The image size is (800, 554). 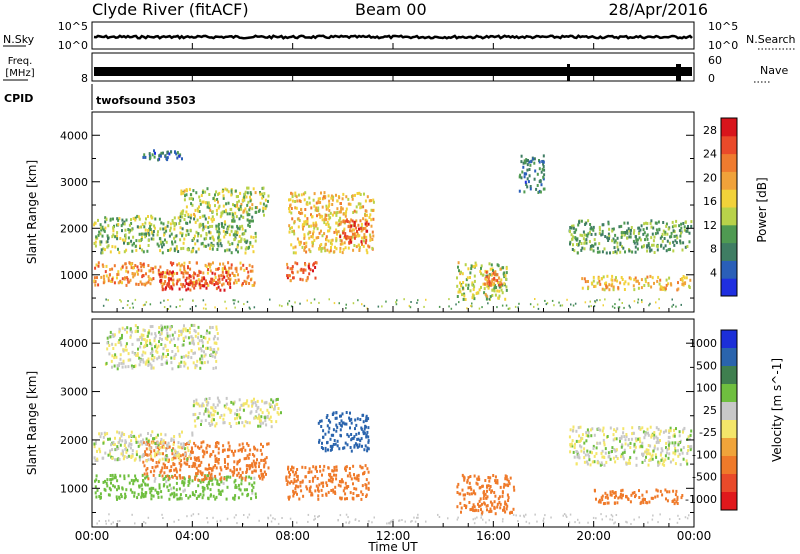 I want to click on velocity-colorbar-tick: -1000, so click(x=701, y=499).